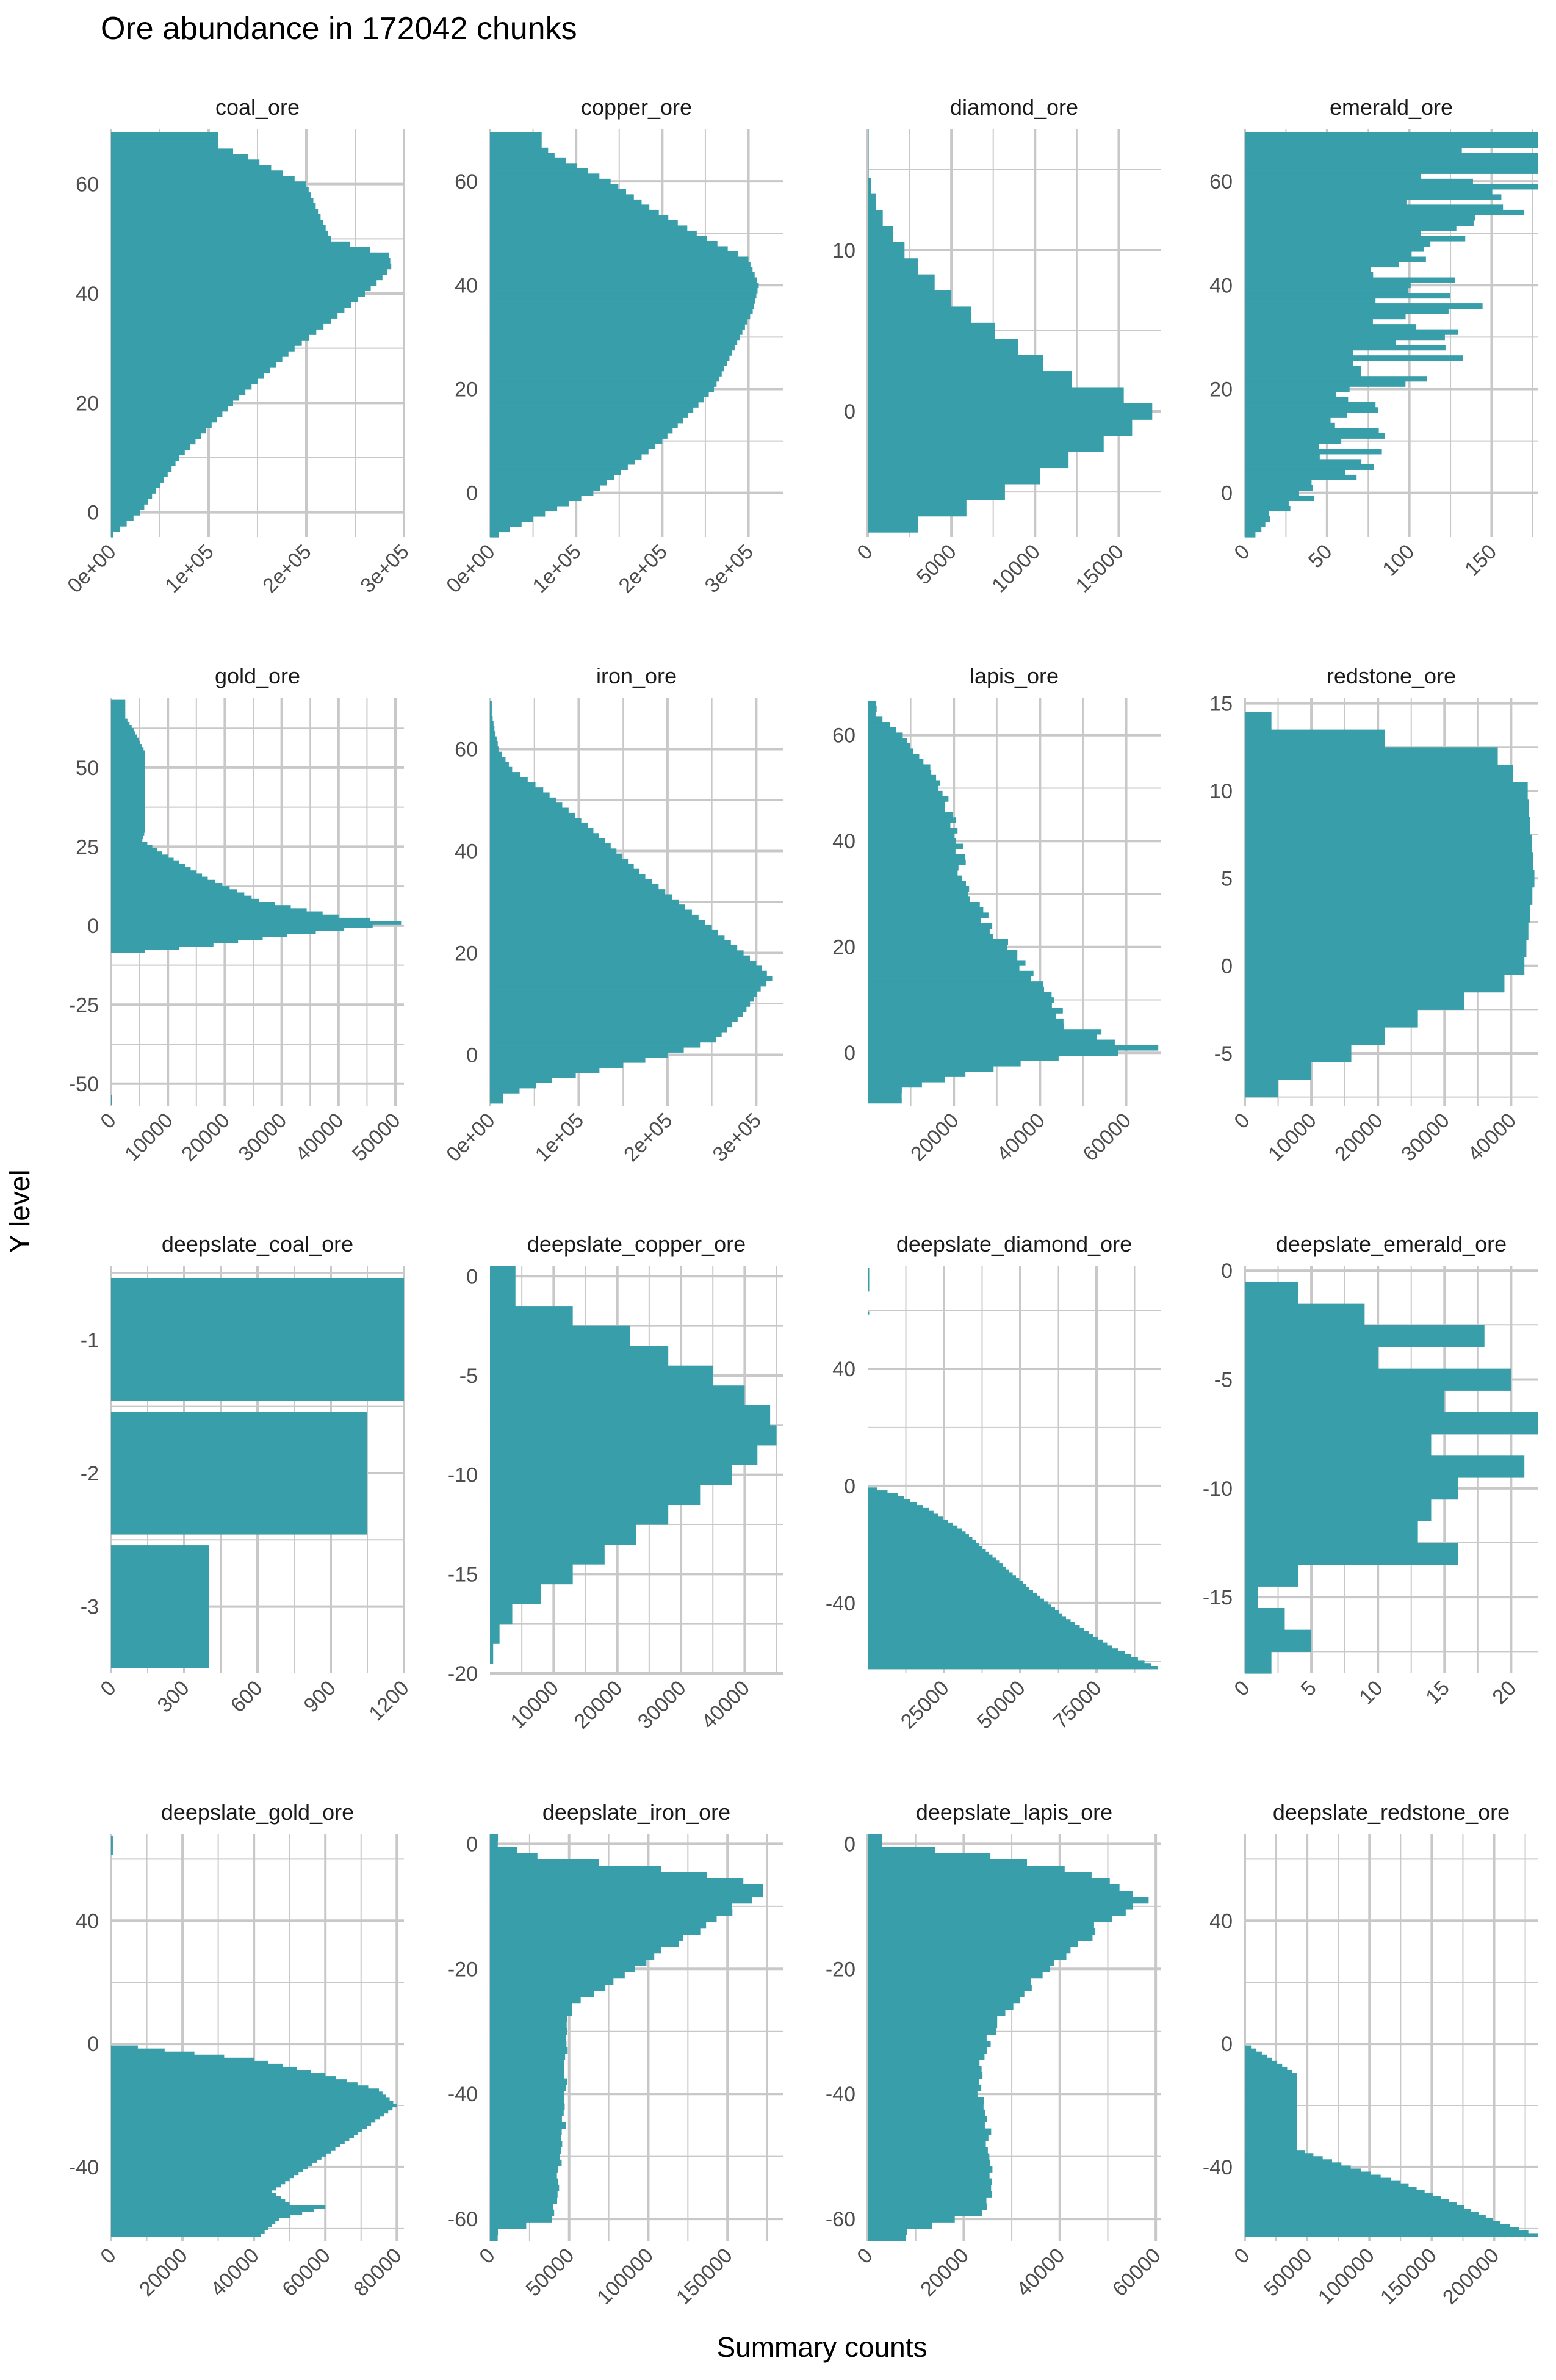  What do you see at coordinates (84, 2167) in the screenshot?
I see `y-tick-label: -40` at bounding box center [84, 2167].